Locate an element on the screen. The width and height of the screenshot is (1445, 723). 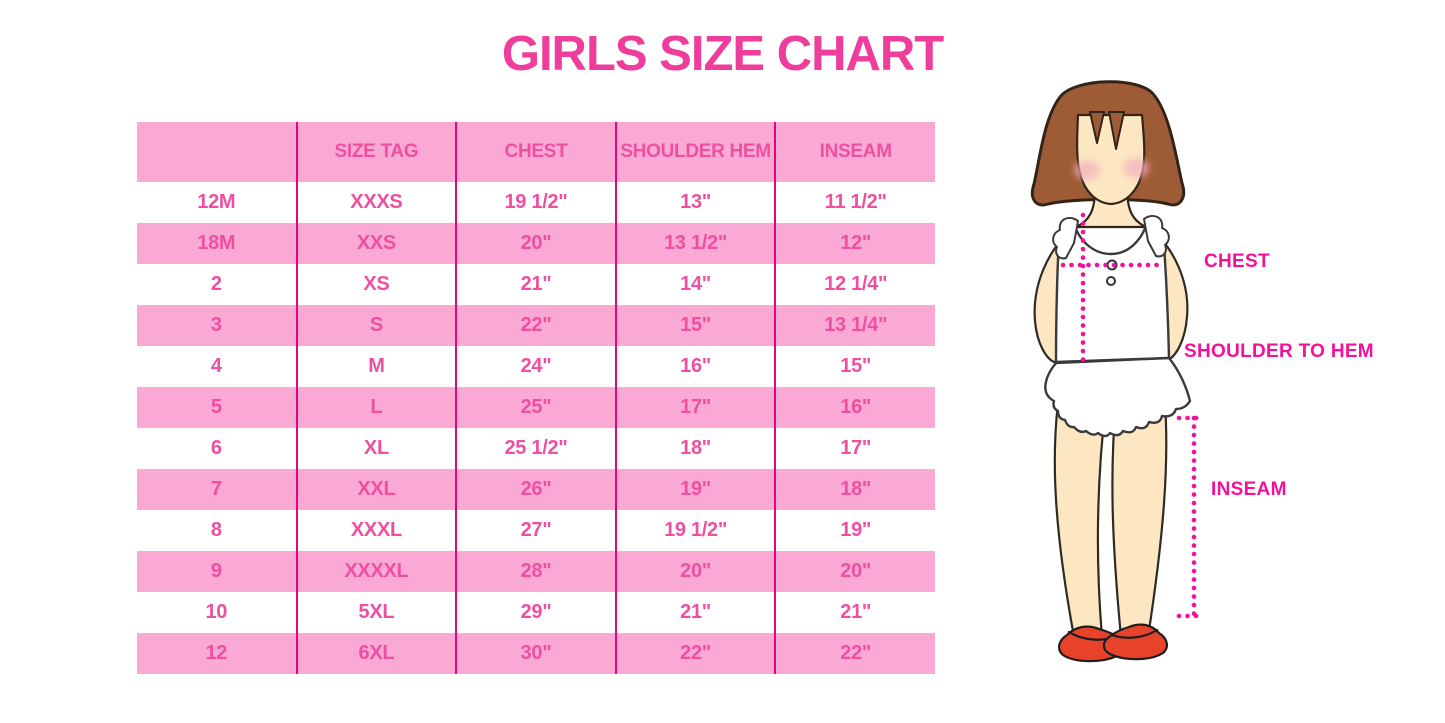
table-cell: 3 is located at coordinates (217, 325).